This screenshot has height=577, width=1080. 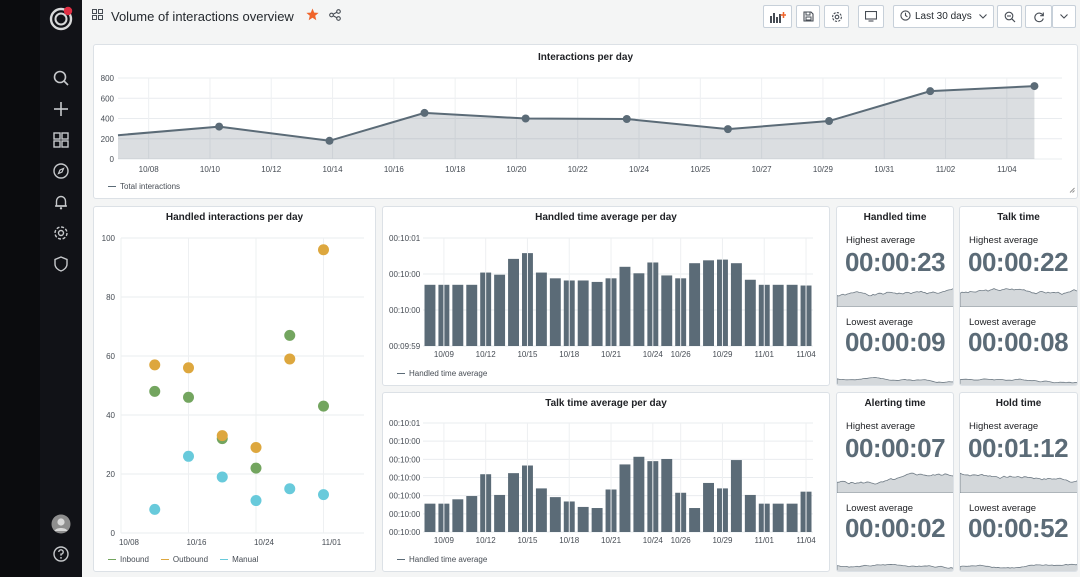 What do you see at coordinates (905, 16) in the screenshot?
I see `clock-icon` at bounding box center [905, 16].